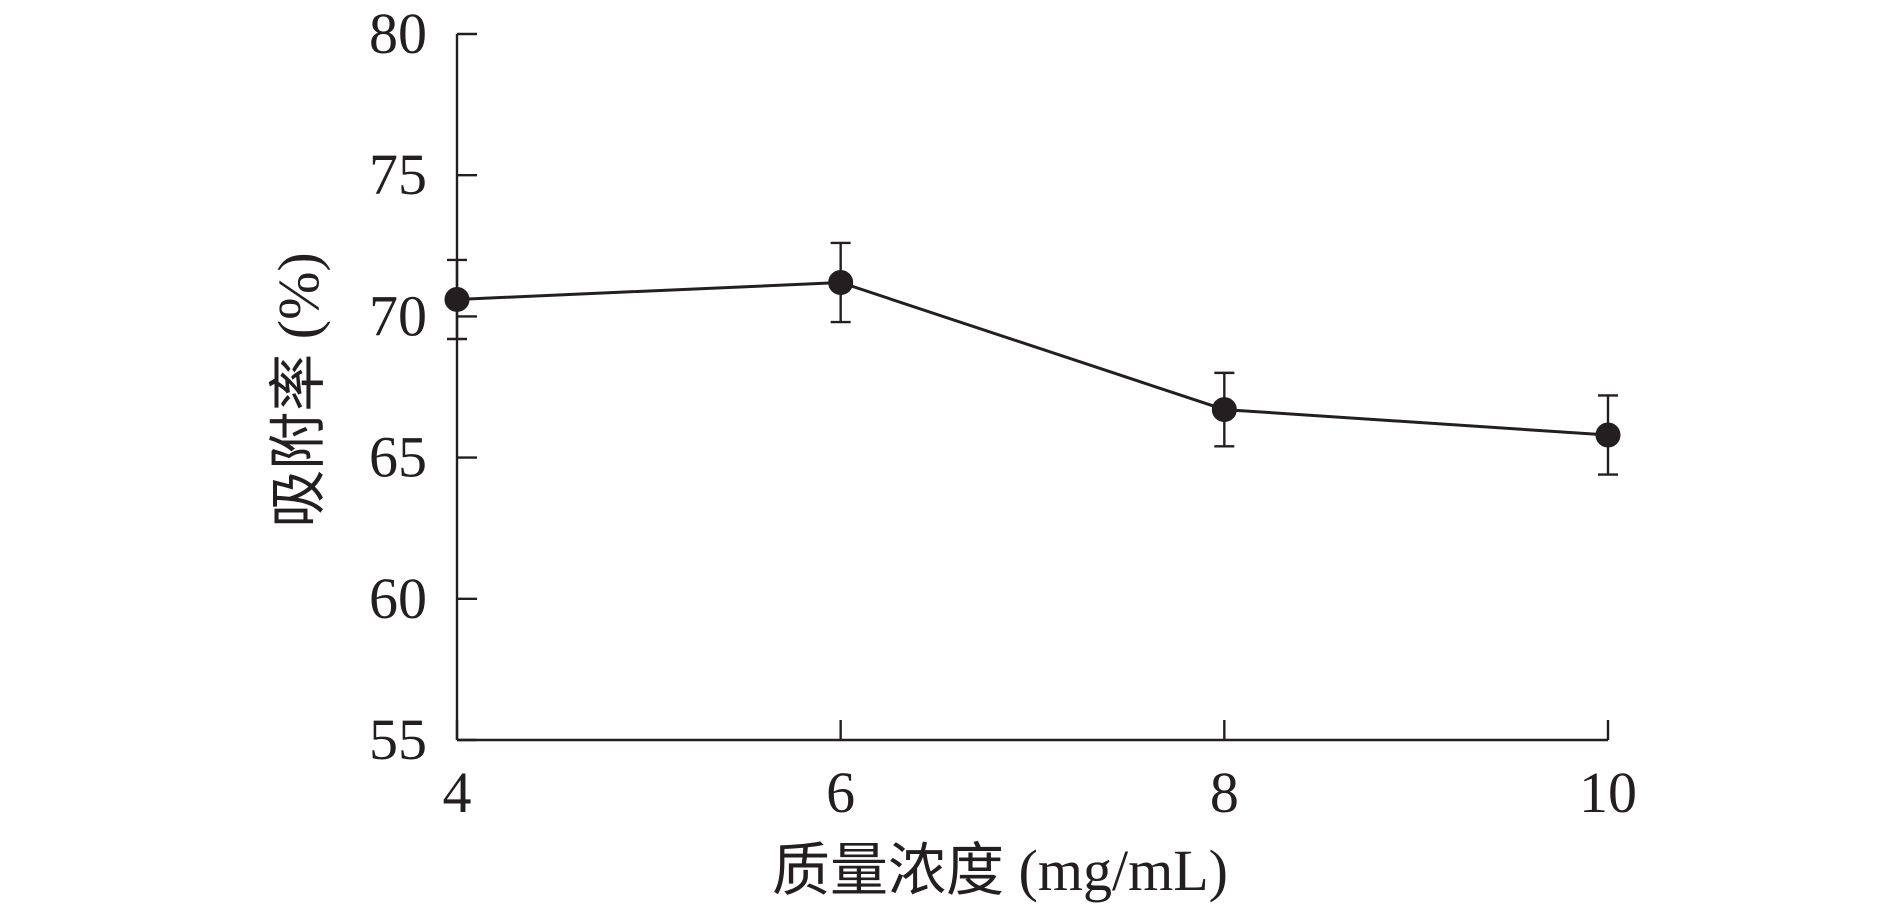 The width and height of the screenshot is (1890, 910). What do you see at coordinates (1000, 870) in the screenshot?
I see `x-axis-title: 质量浓度 (mg/mL)` at bounding box center [1000, 870].